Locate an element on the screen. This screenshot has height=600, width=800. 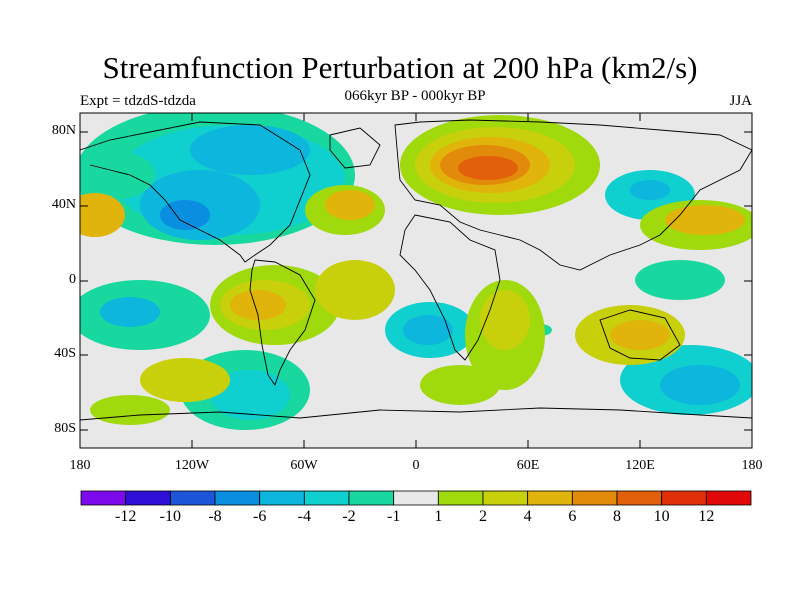
colorbar-label: 12 is located at coordinates (706, 516).